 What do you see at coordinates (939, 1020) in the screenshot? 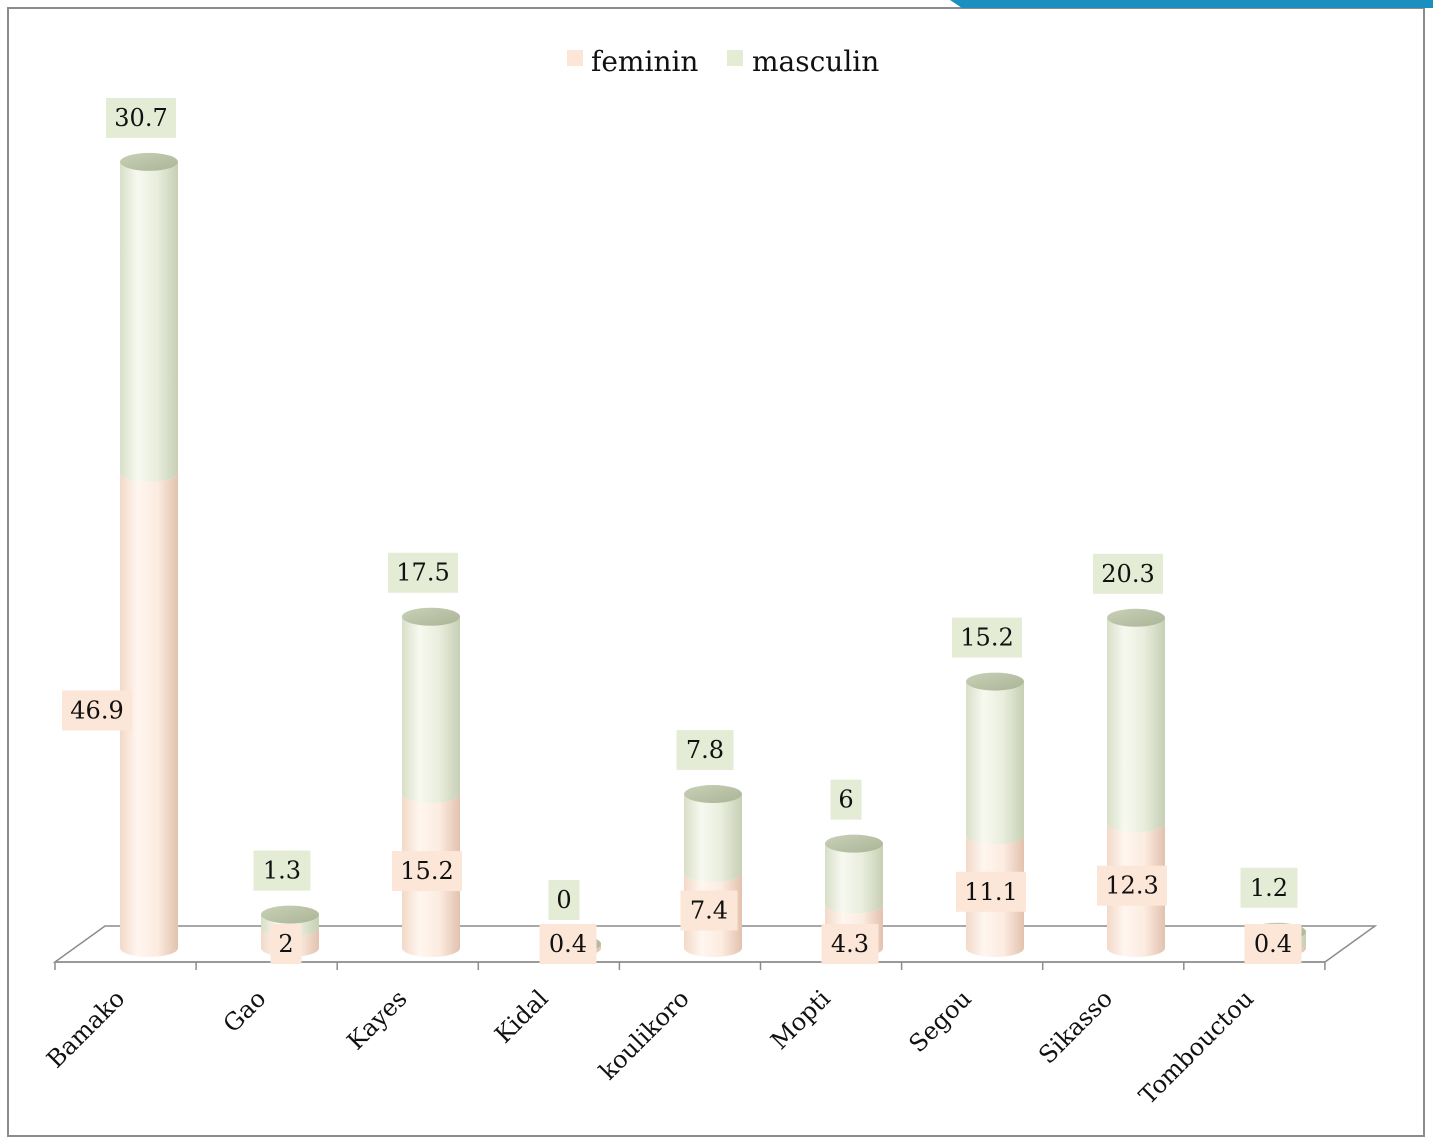
I see `x-tick-label-segou: Segou` at bounding box center [939, 1020].